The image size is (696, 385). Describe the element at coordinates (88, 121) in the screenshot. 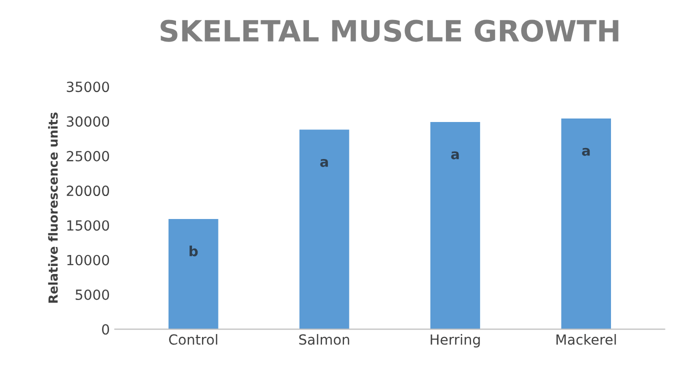

I see `y-tick-label: 30000` at that location.